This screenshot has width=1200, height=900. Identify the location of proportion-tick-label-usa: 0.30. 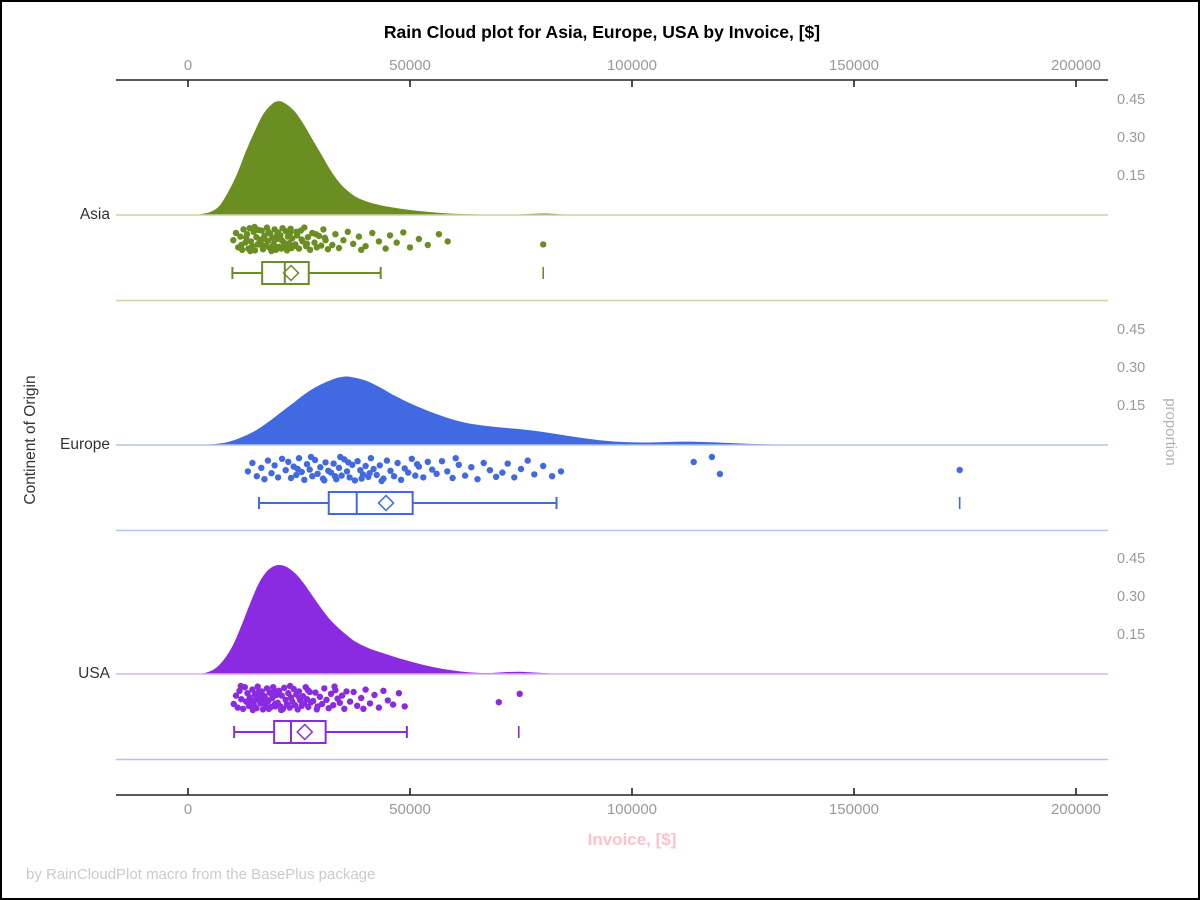
(1131, 597).